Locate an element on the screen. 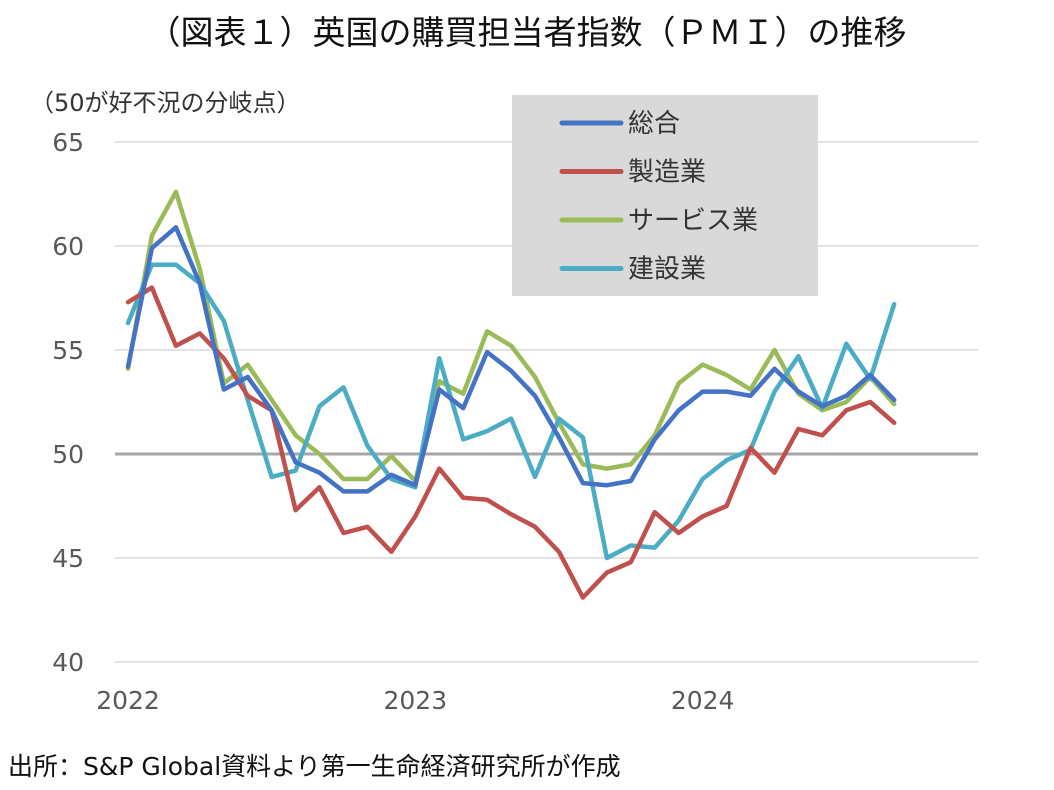 This screenshot has width=1054, height=790. y-tick-60: 60 is located at coordinates (68, 246).